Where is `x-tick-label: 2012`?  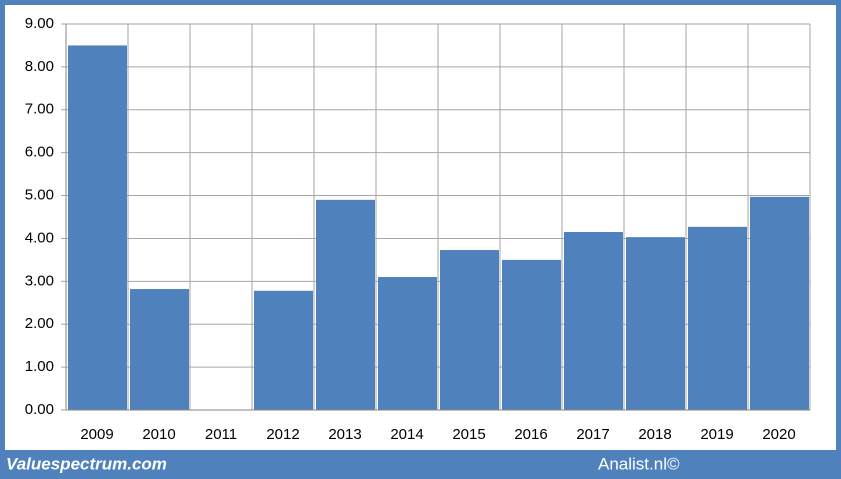 x-tick-label: 2012 is located at coordinates (282, 434).